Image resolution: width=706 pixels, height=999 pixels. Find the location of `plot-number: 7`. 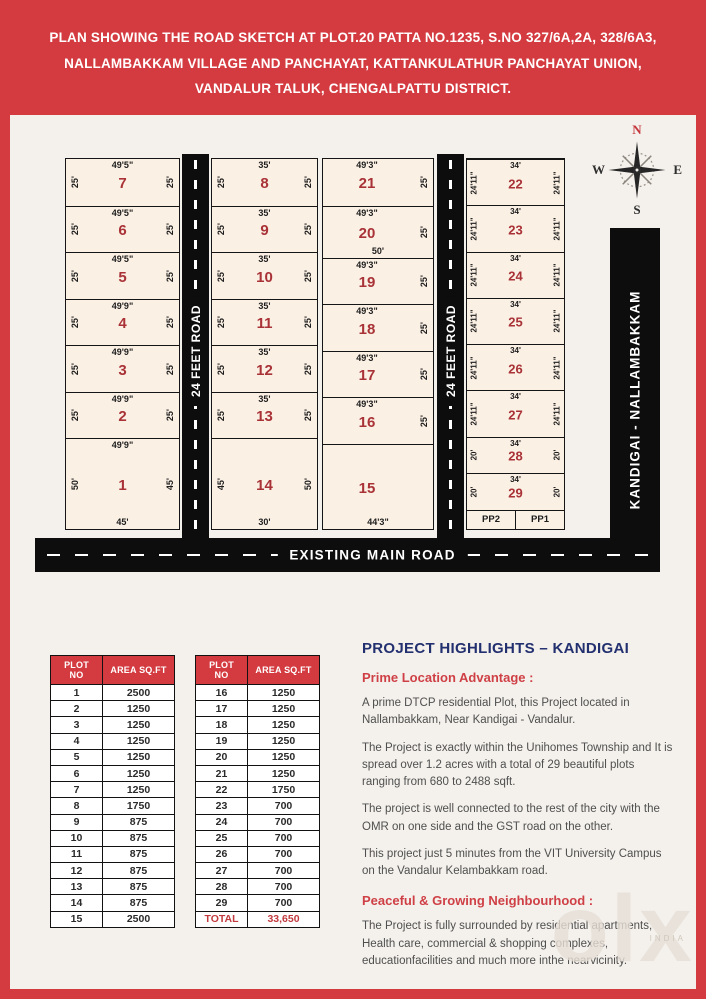

plot-number: 7 is located at coordinates (122, 184).